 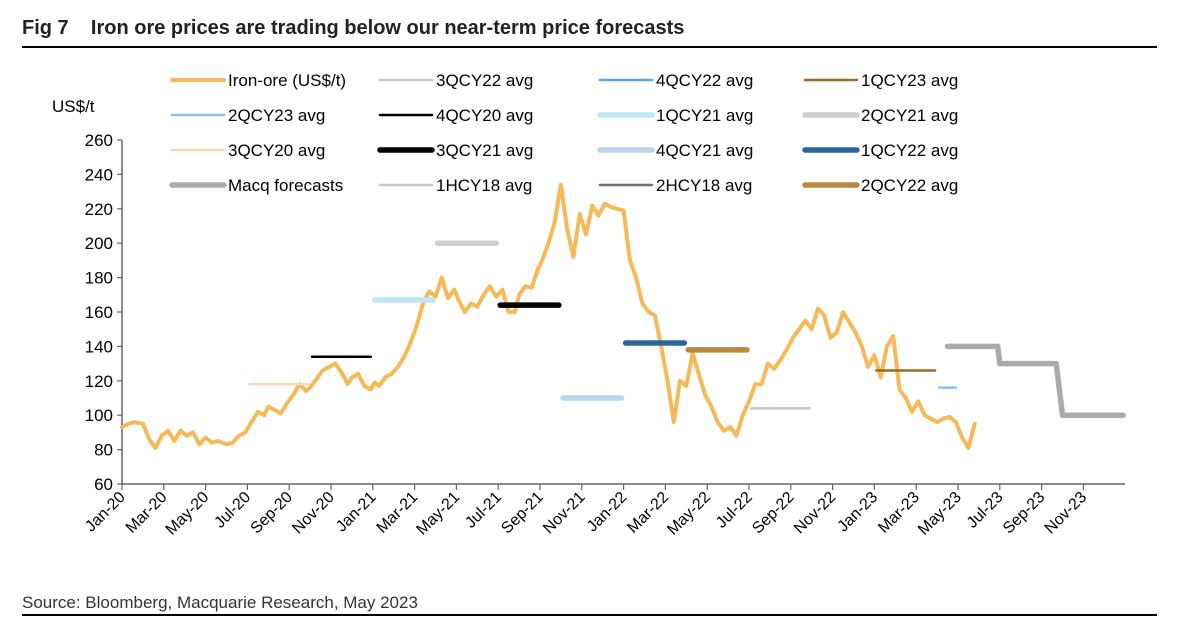 What do you see at coordinates (899, 513) in the screenshot?
I see `x-tick-label: Mar-23` at bounding box center [899, 513].